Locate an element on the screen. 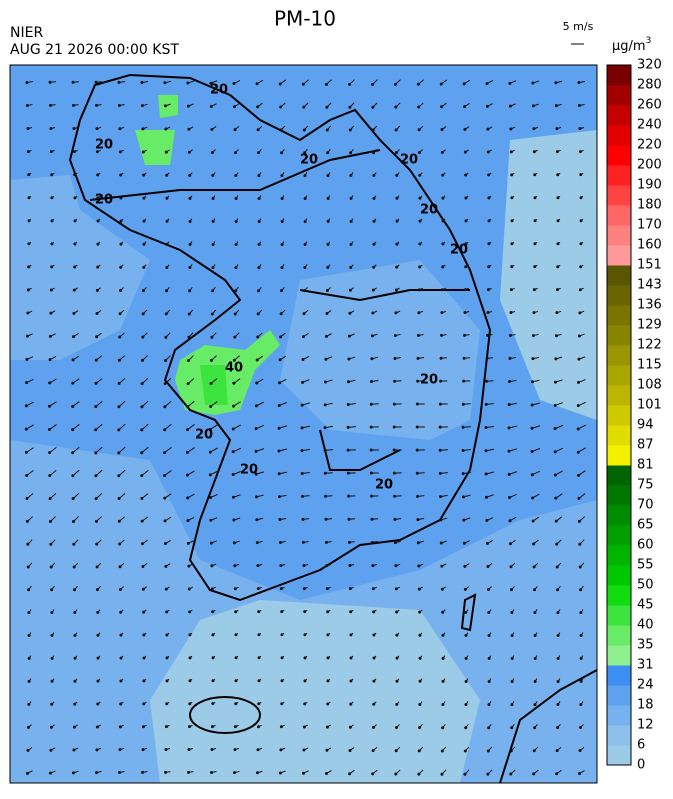 This screenshot has width=673, height=799. colorbar-label: 200 is located at coordinates (649, 165).